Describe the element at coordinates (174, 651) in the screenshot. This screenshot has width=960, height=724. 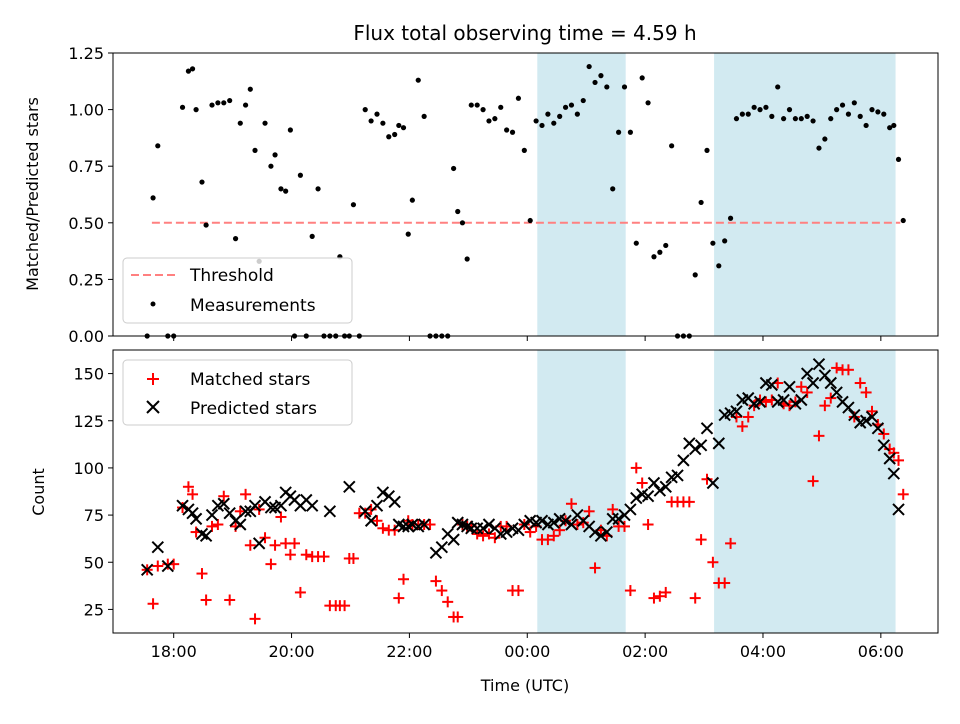
I see `bottom-xtick-label: 18:00` at that location.